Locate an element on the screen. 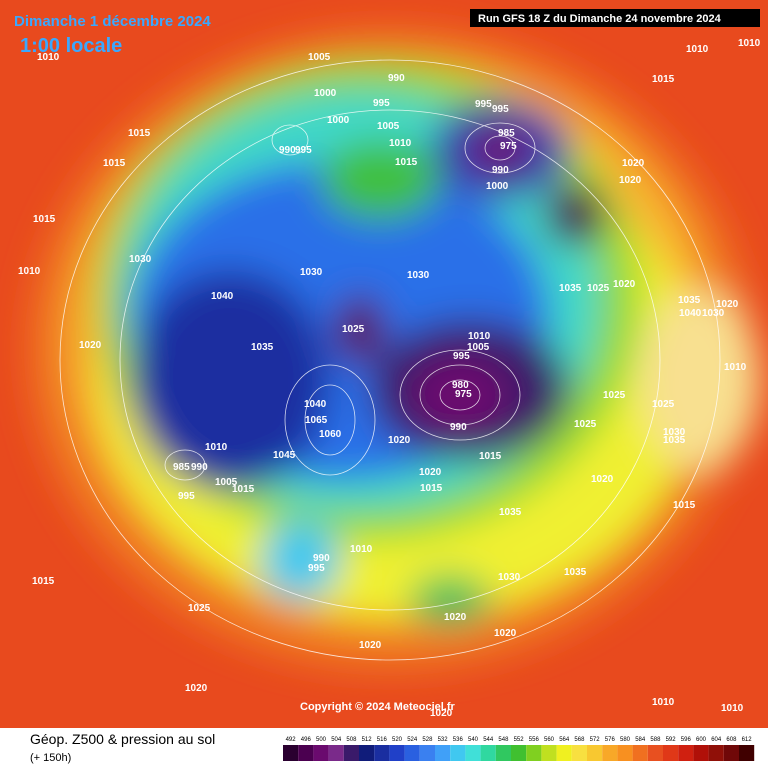  legend-label: 552 is located at coordinates (519, 740).